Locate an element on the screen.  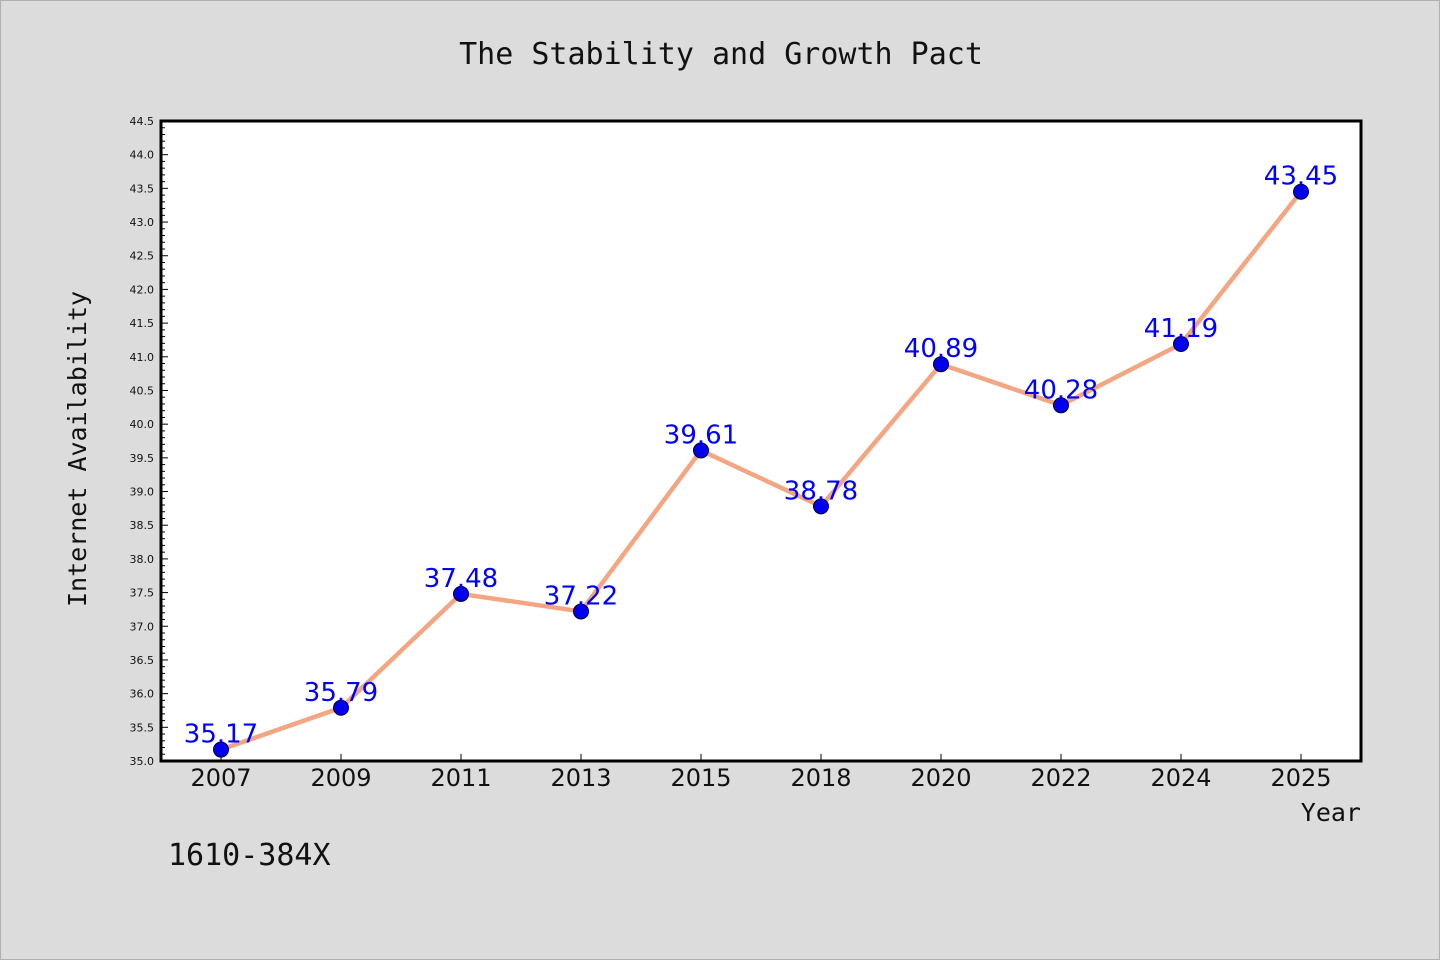
y-tick-label: 35.5 is located at coordinates (142, 727).